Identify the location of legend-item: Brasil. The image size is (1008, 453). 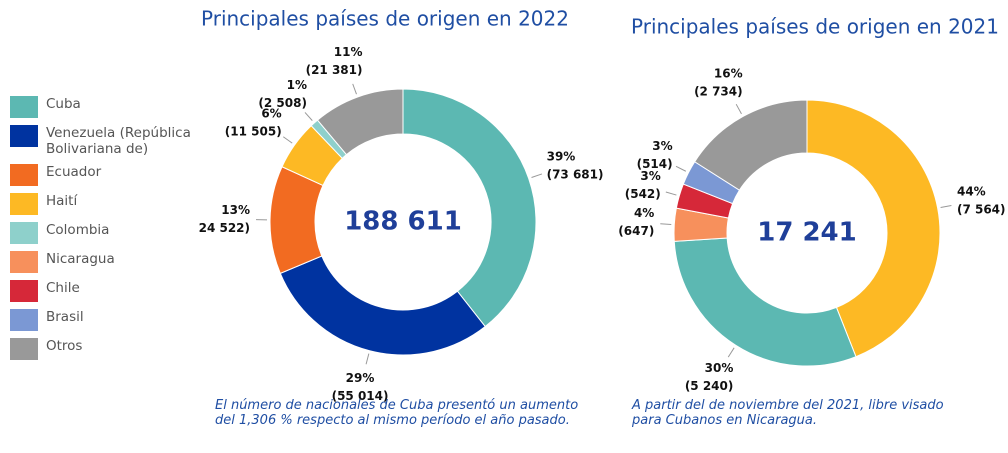
(110, 320).